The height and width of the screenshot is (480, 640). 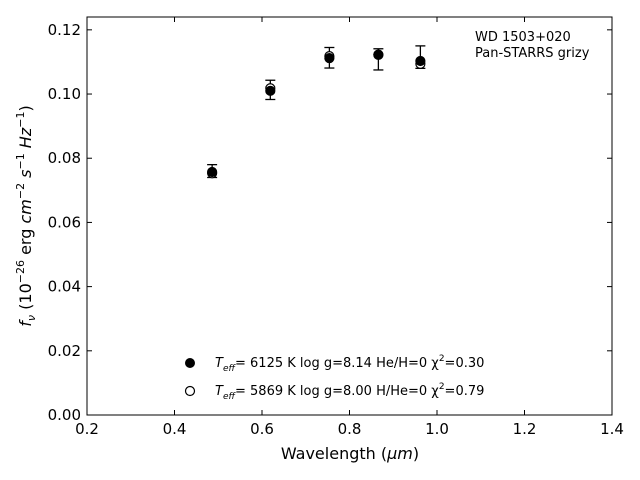 What do you see at coordinates (612, 429) in the screenshot?
I see `x-tick-label: 1.4` at bounding box center [612, 429].